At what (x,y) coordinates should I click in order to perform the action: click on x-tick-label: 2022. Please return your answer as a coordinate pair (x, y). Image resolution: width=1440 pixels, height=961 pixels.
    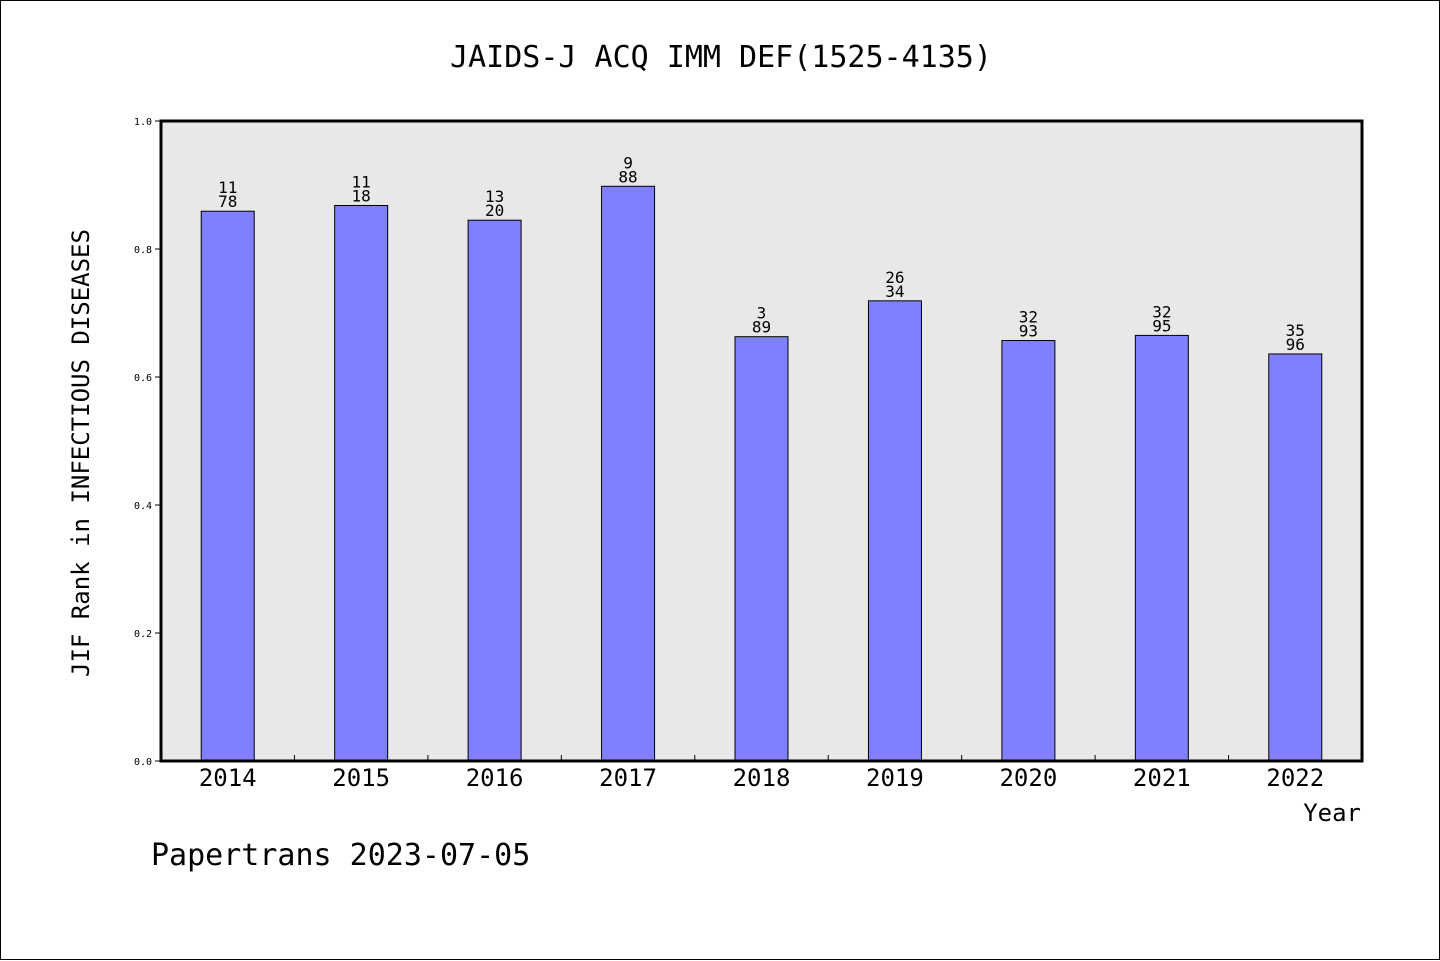
    Looking at the image, I should click on (1295, 778).